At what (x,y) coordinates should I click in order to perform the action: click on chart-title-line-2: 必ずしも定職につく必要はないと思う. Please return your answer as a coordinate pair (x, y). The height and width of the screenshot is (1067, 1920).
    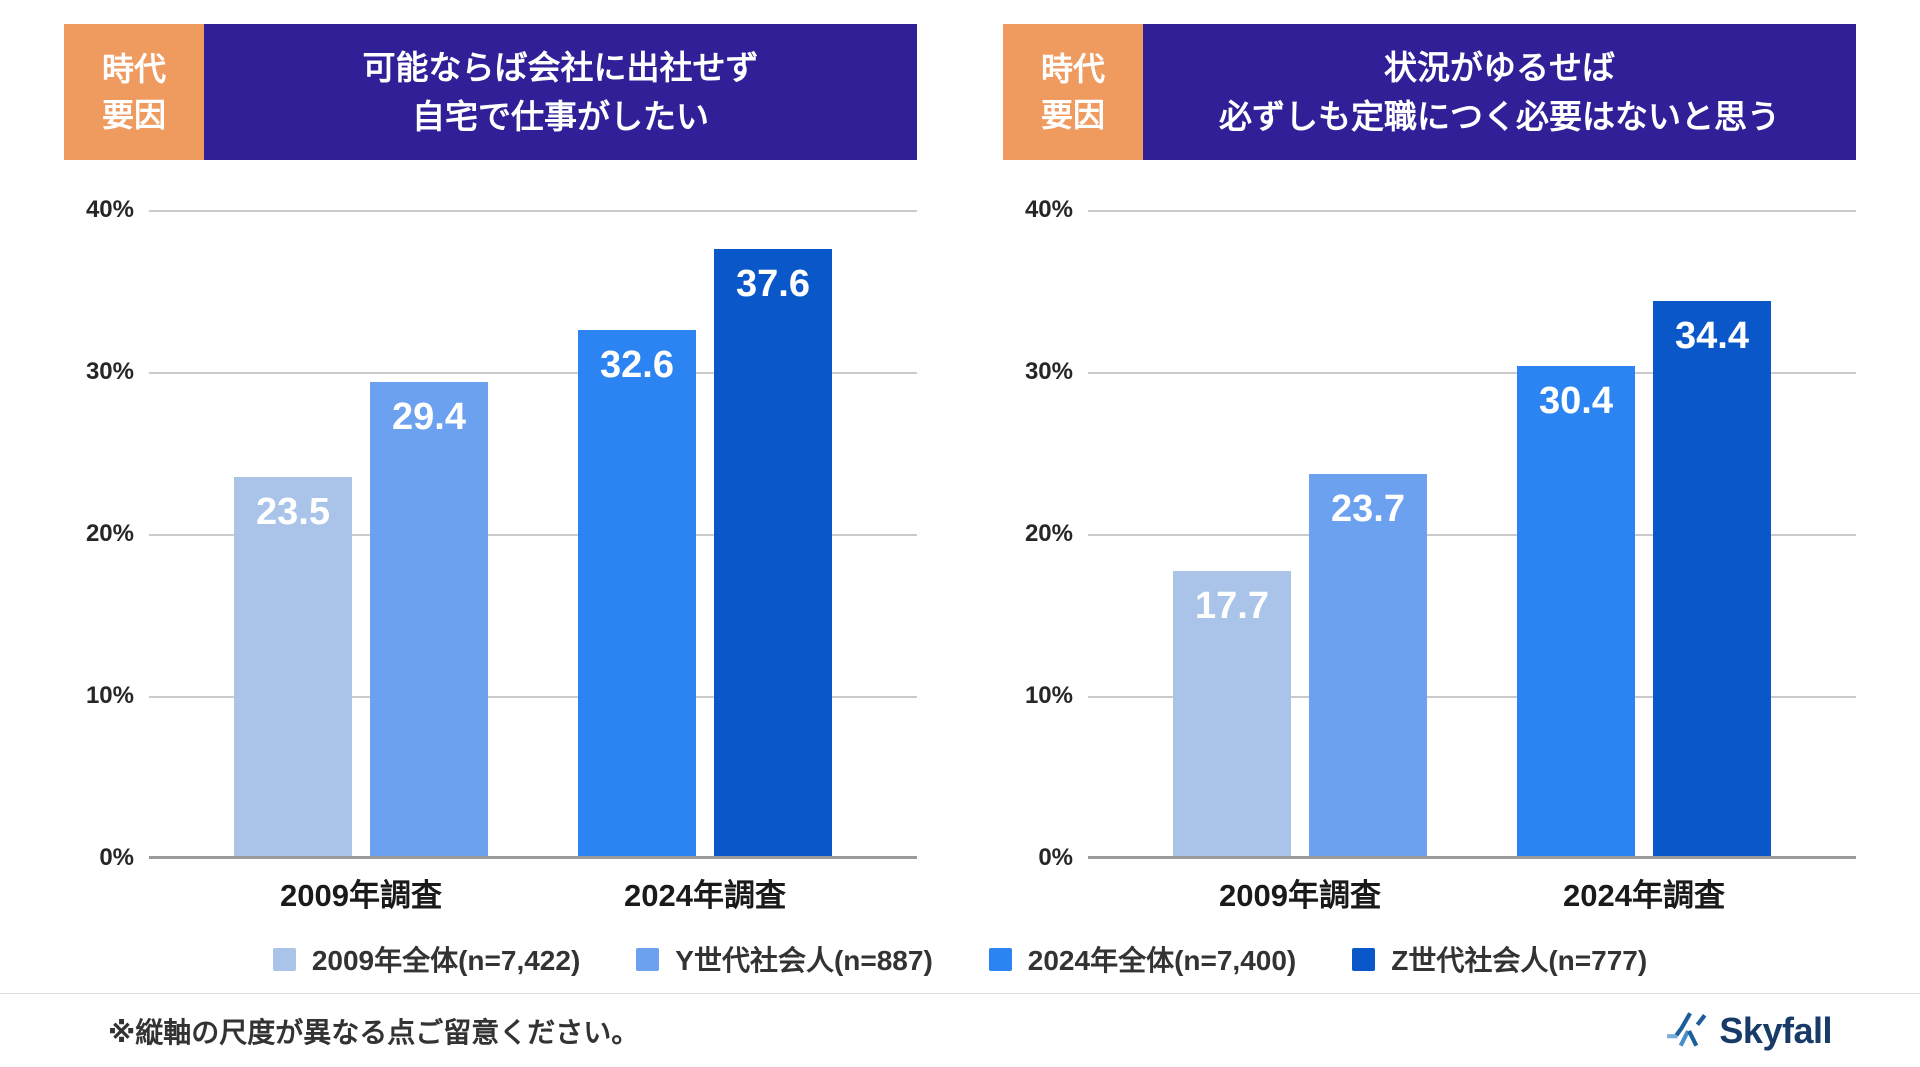
    Looking at the image, I should click on (1499, 116).